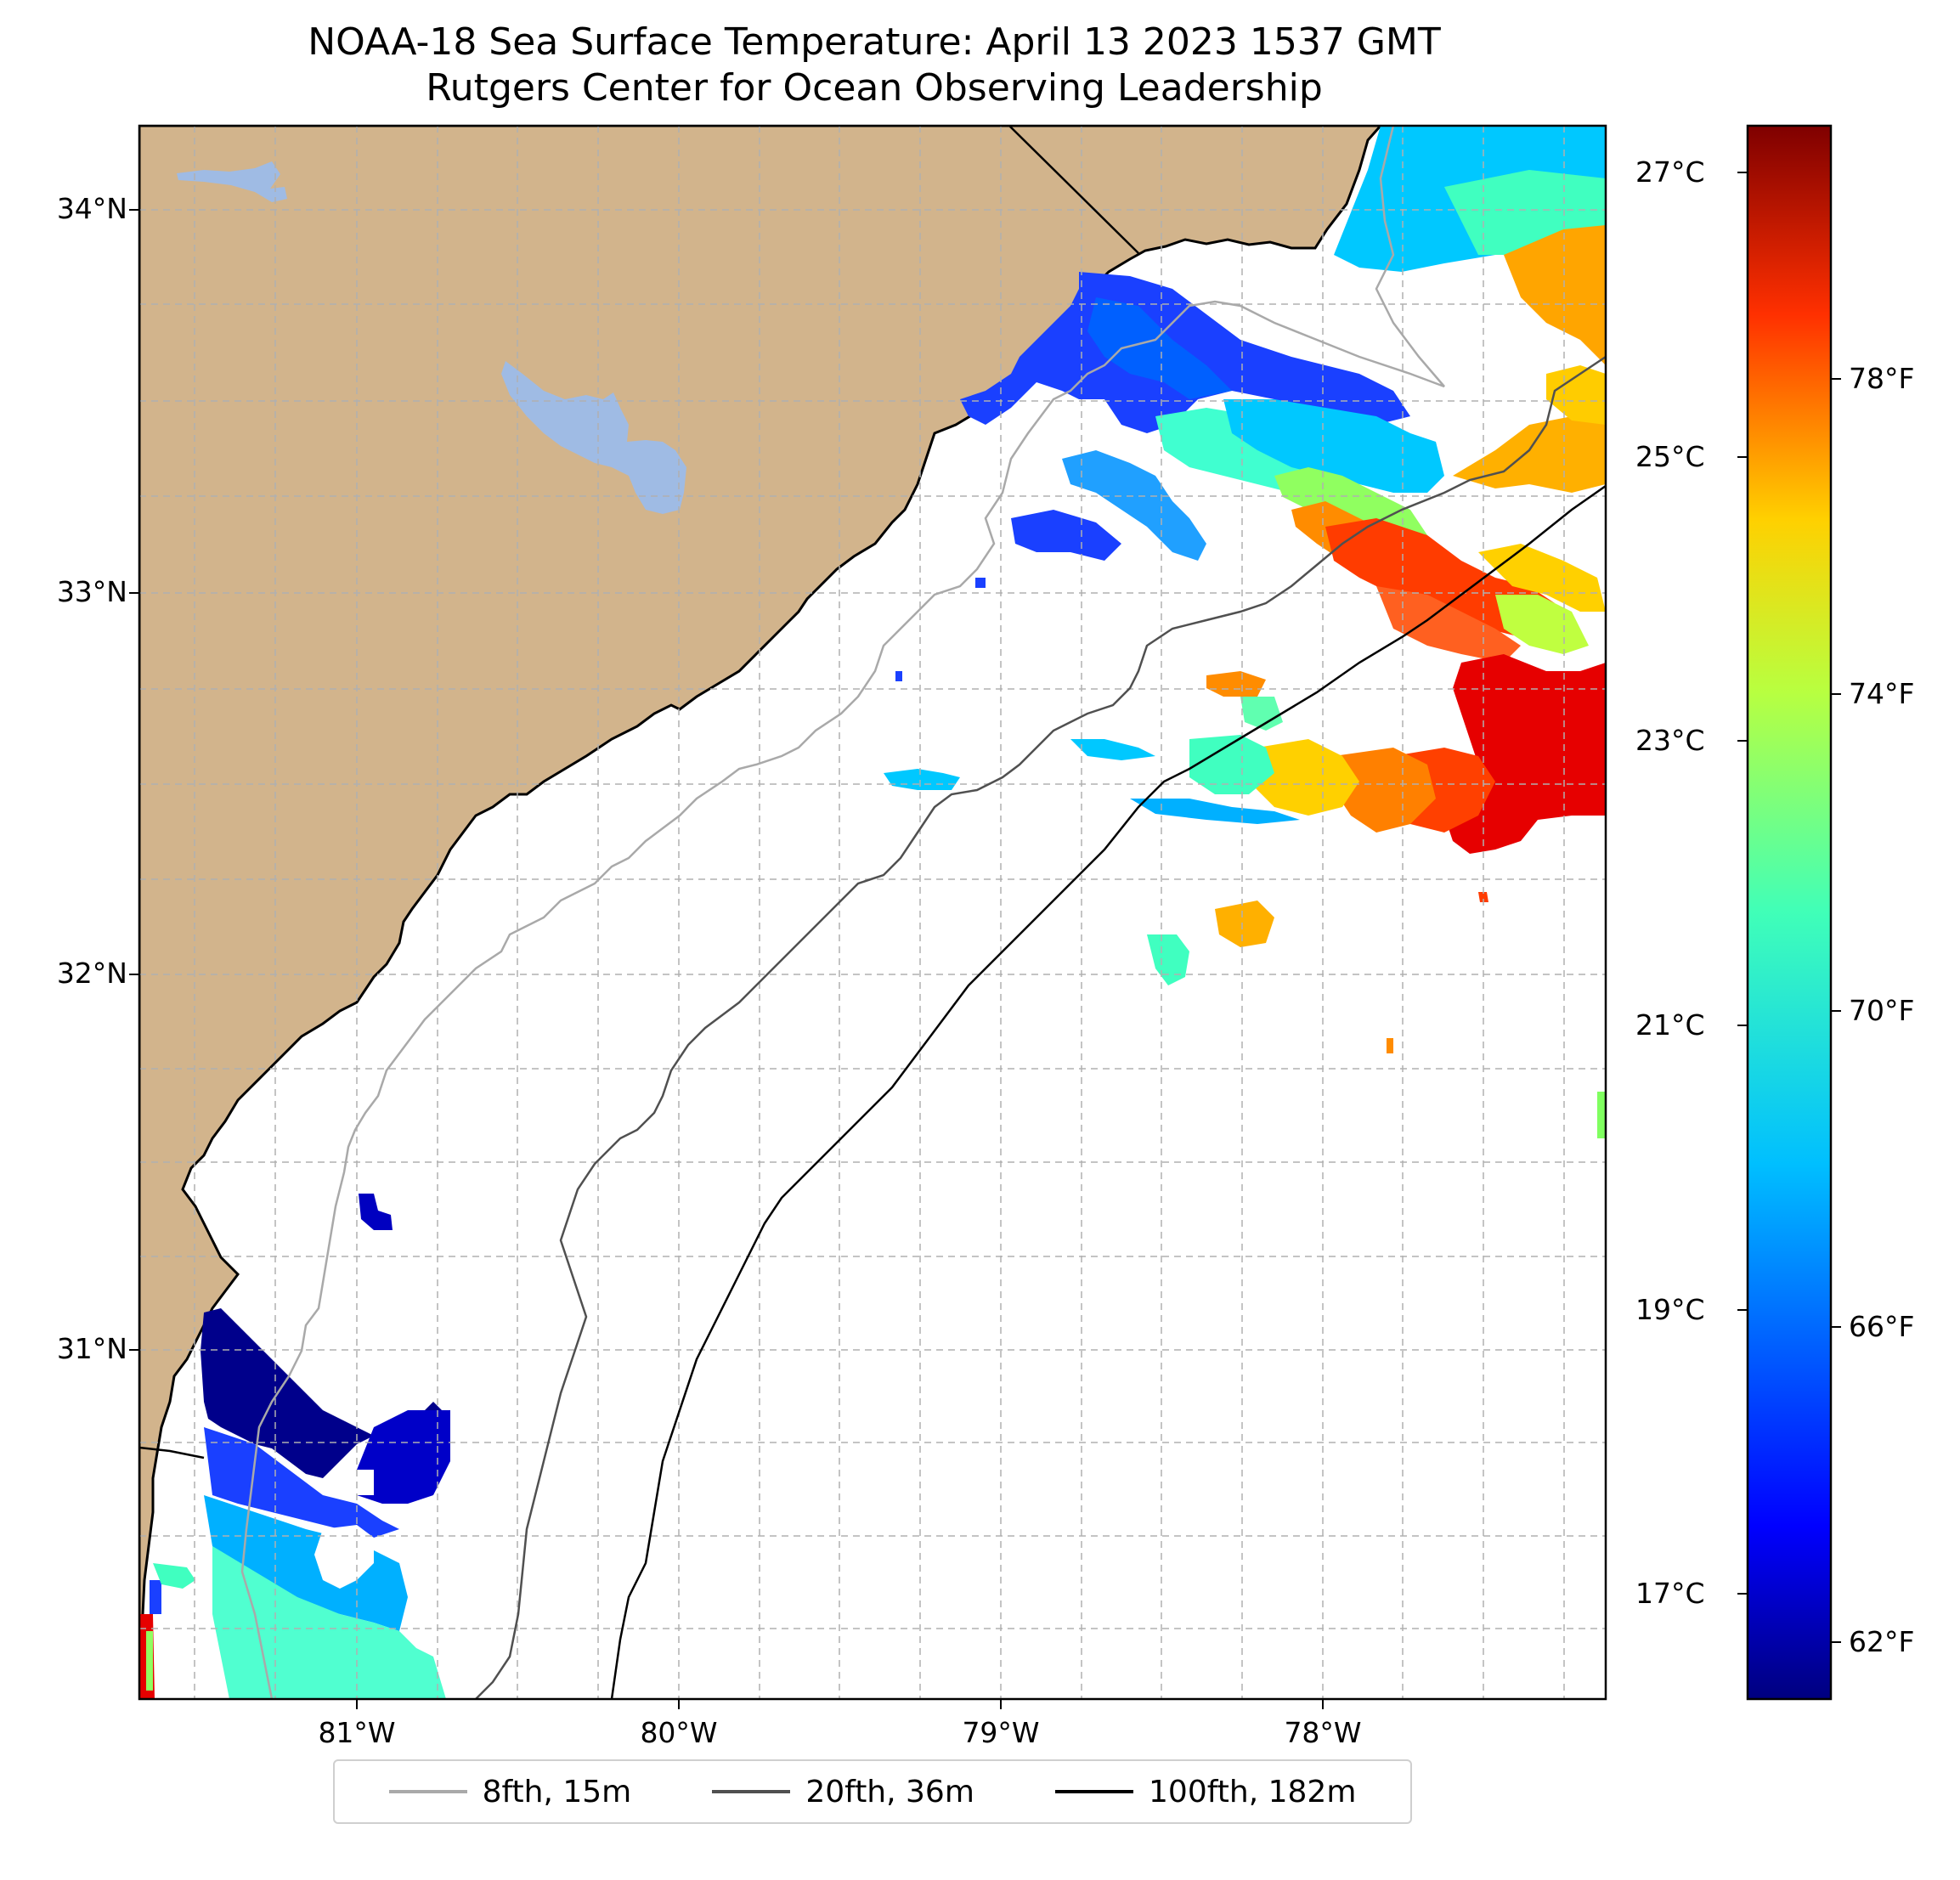 This screenshot has height=1880, width=1960. What do you see at coordinates (1253, 1791) in the screenshot?
I see `legend-label: 100fth, 182m` at bounding box center [1253, 1791].